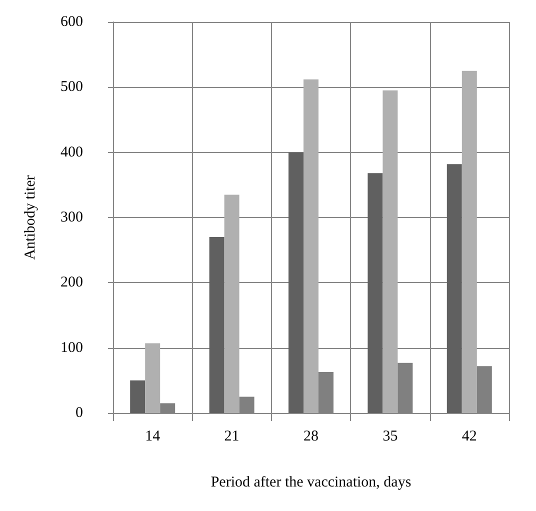  I want to click on y-tick-label: 600, so click(71, 22).